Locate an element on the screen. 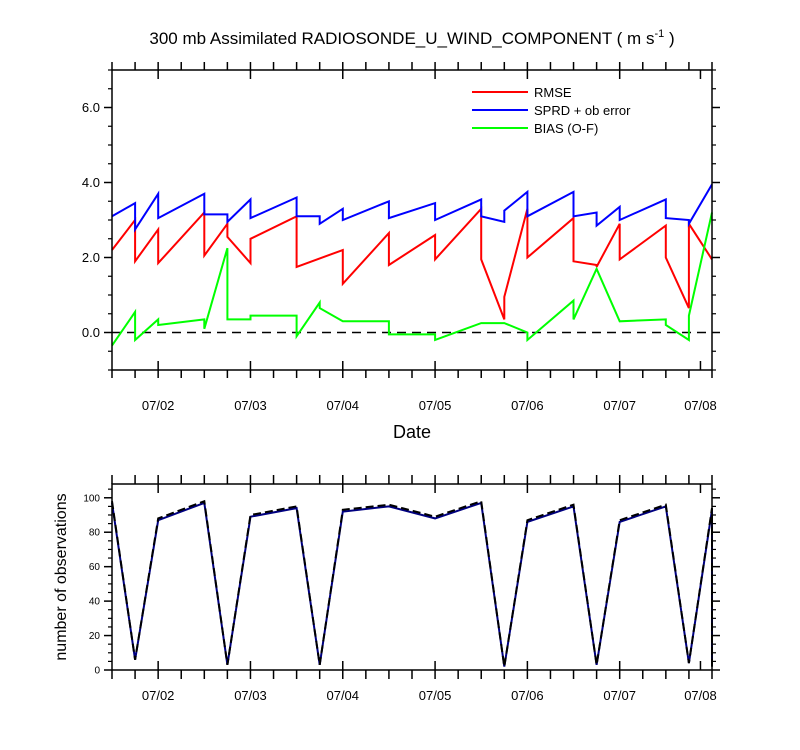  legend-label: BIAS (O-F) is located at coordinates (566, 128).